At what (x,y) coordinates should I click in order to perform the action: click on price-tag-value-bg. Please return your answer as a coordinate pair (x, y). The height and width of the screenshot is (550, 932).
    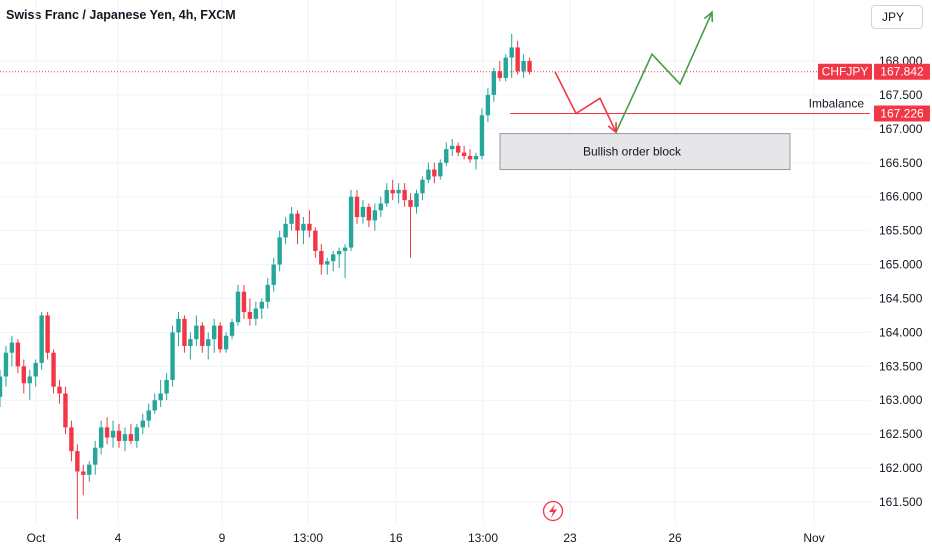
    Looking at the image, I should click on (902, 71).